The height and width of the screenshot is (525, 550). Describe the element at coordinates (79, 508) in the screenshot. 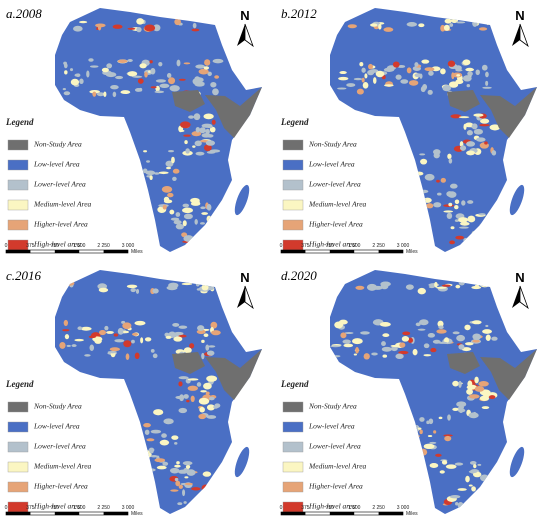

I see `scale-label: 1 500` at that location.